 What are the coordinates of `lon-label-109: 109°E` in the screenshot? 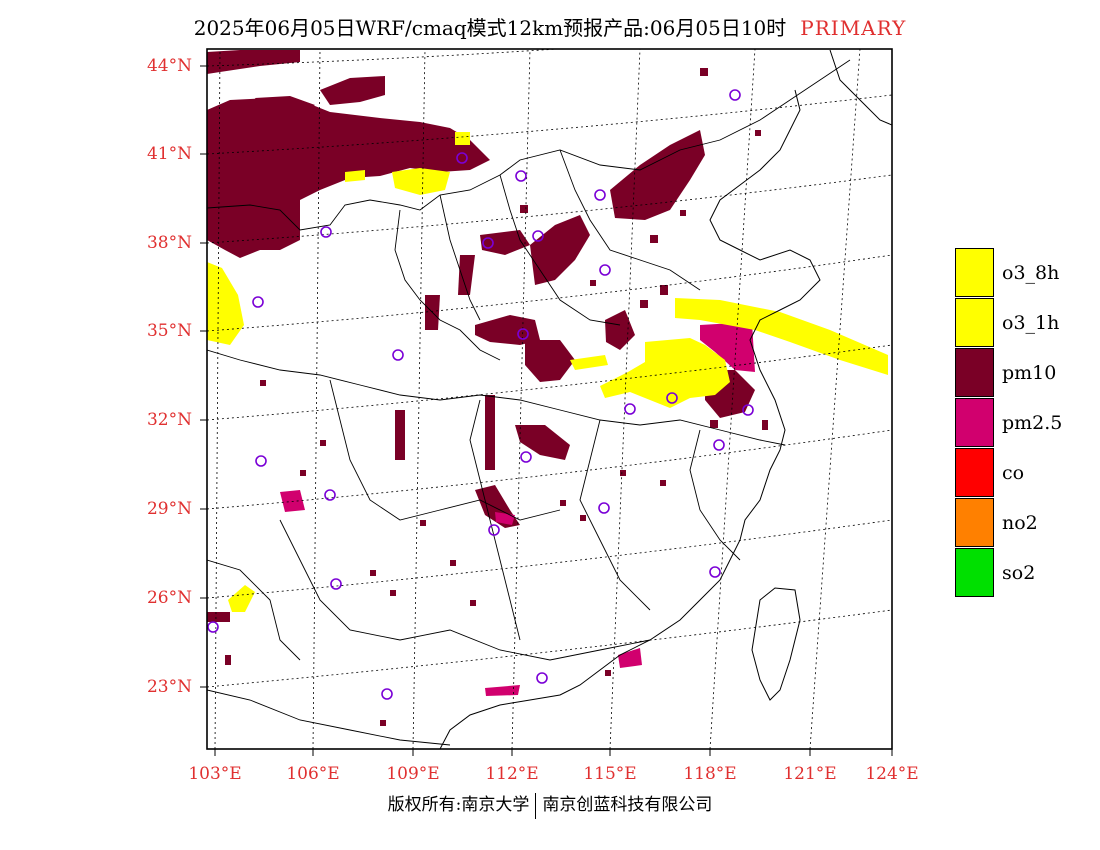 It's located at (413, 774).